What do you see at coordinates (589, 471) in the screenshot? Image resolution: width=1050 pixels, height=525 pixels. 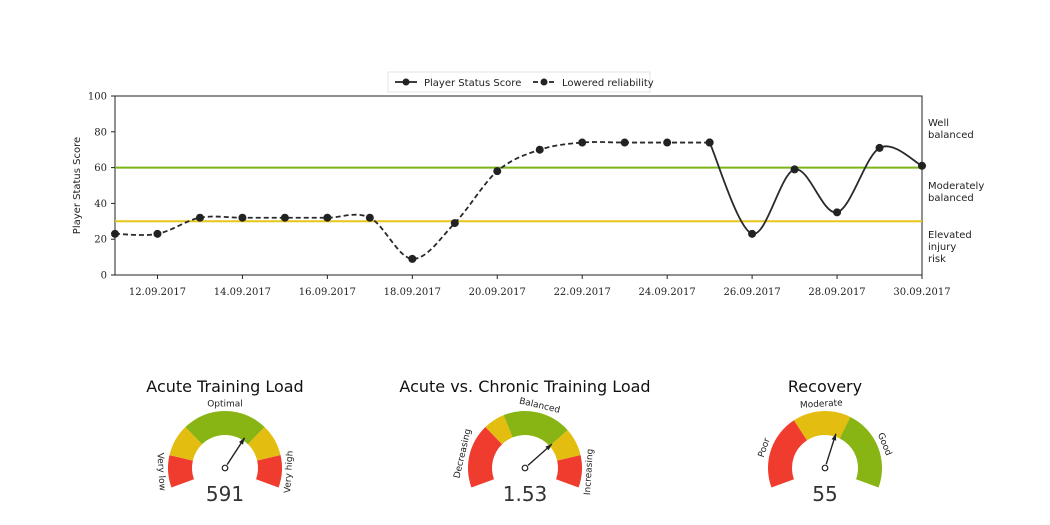 I see `gauge-segment-label: Increasing` at bounding box center [589, 471].